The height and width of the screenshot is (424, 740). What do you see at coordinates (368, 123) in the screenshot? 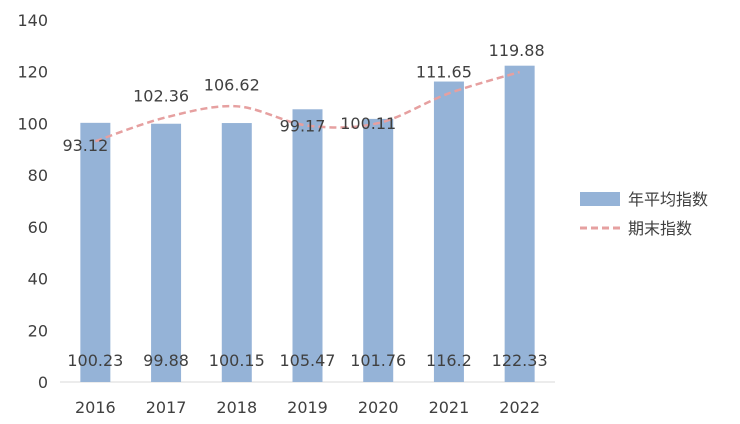
I see `line-data-label: 100.11` at bounding box center [368, 123].